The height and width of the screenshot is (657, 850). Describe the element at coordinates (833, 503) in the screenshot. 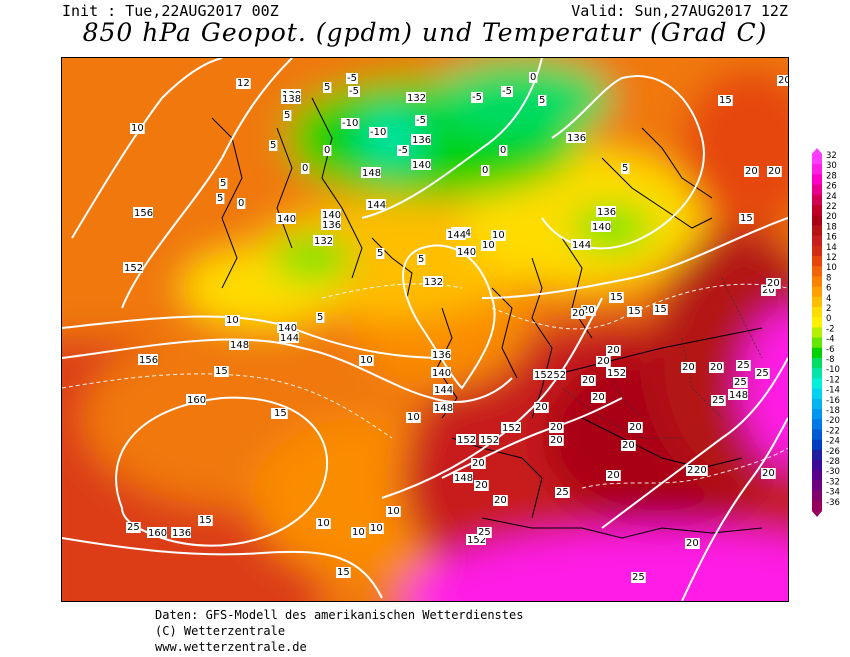

I see `legend-label: -36` at that location.